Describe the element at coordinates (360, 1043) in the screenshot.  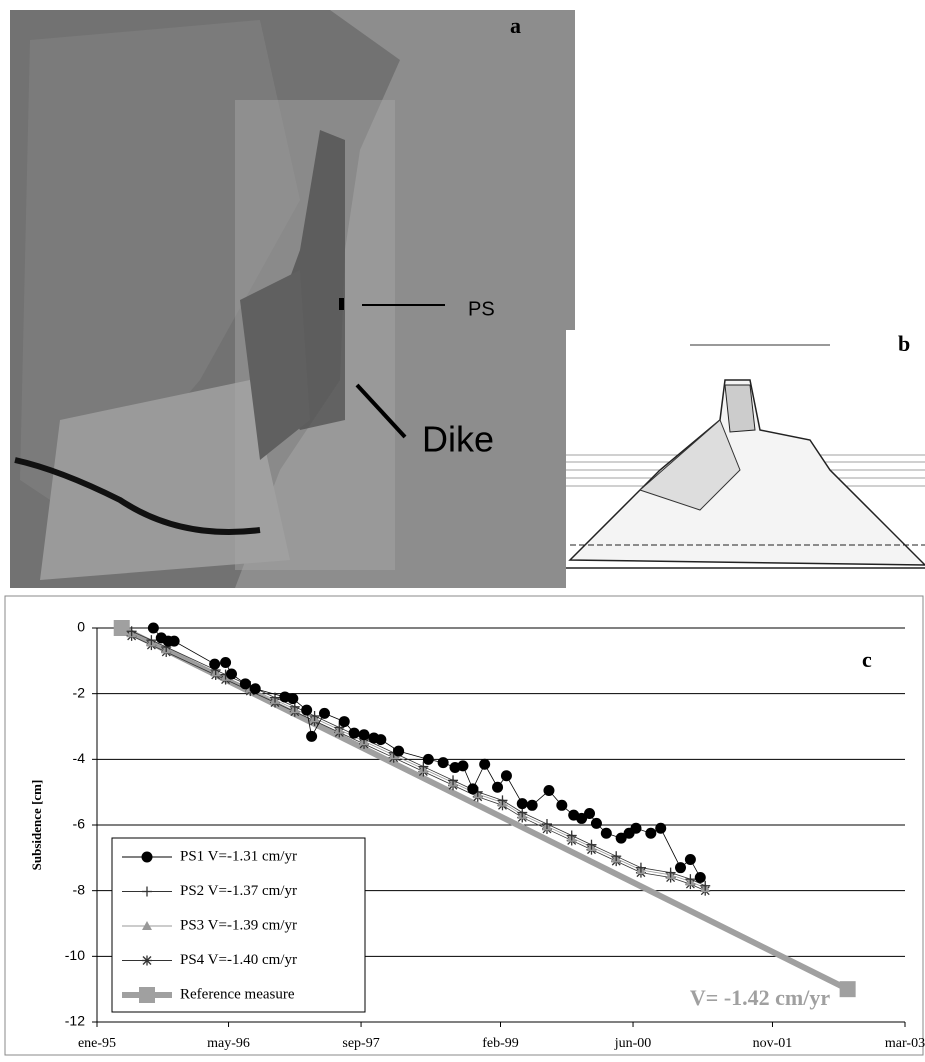
I see `x-tick-label: sep-97` at that location.